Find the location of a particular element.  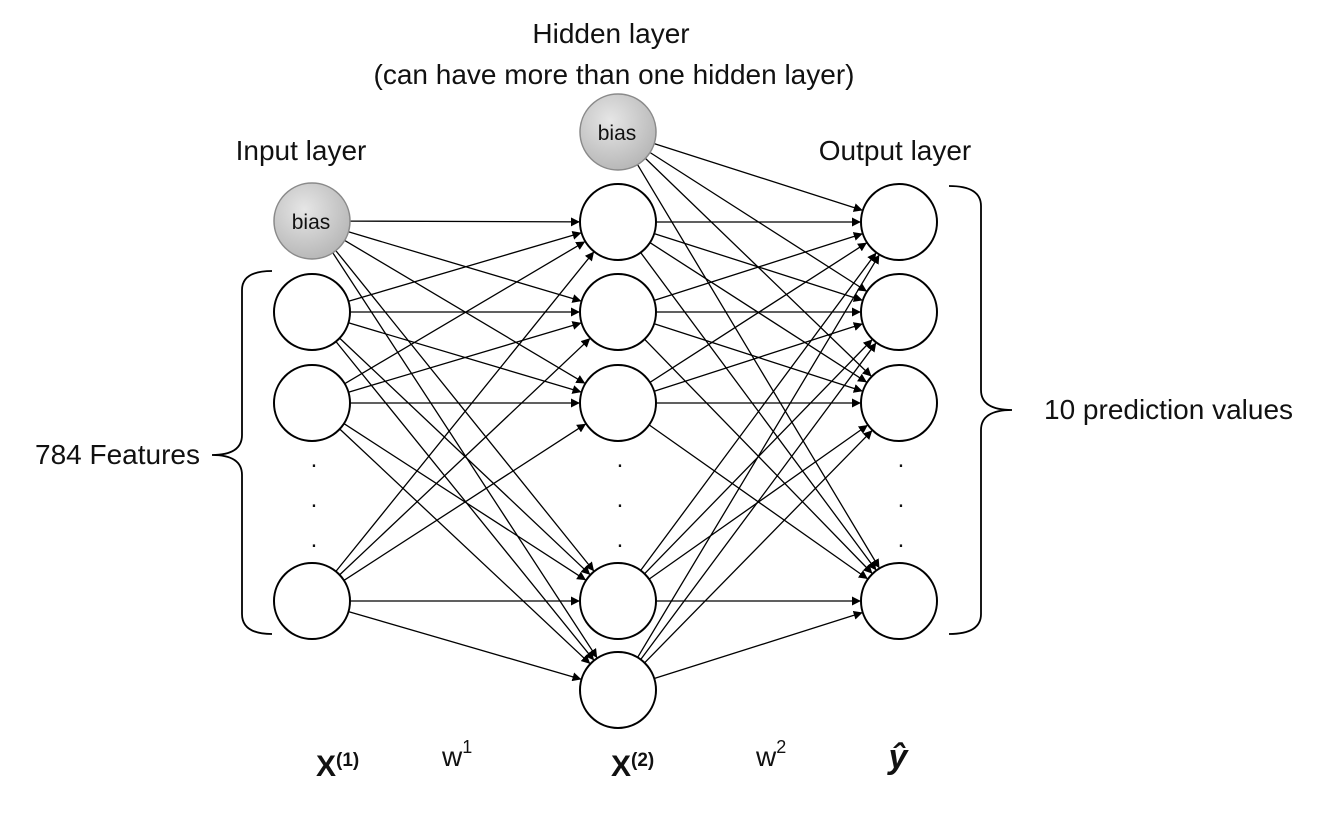

x2-label: X(2) is located at coordinates (632, 766).